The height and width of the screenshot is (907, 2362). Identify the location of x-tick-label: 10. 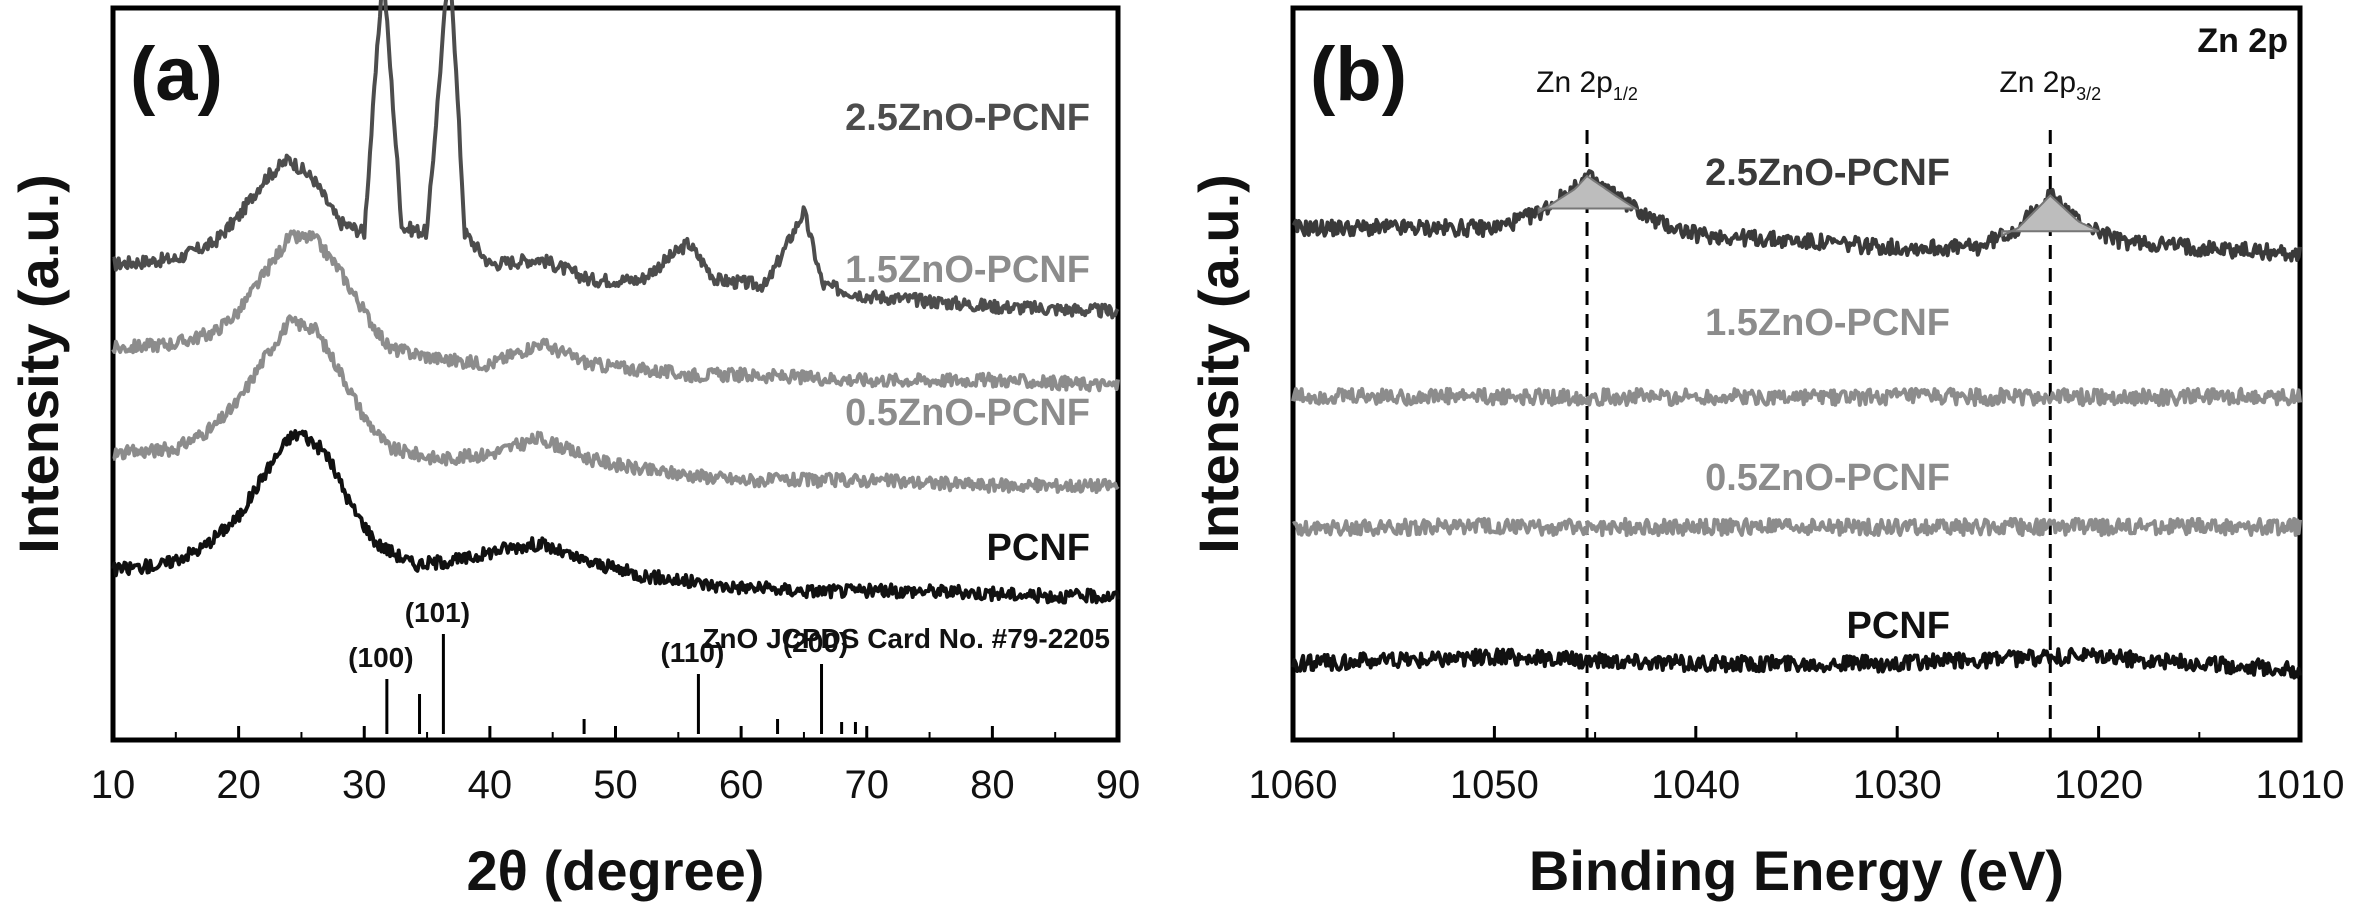
(113, 785).